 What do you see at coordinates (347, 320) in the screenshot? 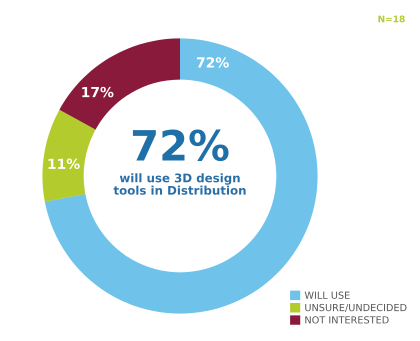
I see `legend-label: NOT INTERESTED` at bounding box center [347, 320].